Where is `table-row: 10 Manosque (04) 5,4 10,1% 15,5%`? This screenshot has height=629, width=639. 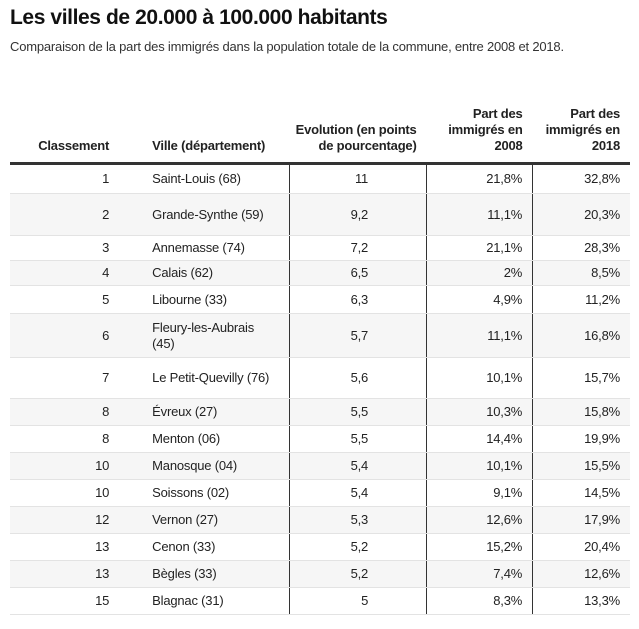
table-row: 10 Manosque (04) 5,4 10,1% 15,5% is located at coordinates (320, 466).